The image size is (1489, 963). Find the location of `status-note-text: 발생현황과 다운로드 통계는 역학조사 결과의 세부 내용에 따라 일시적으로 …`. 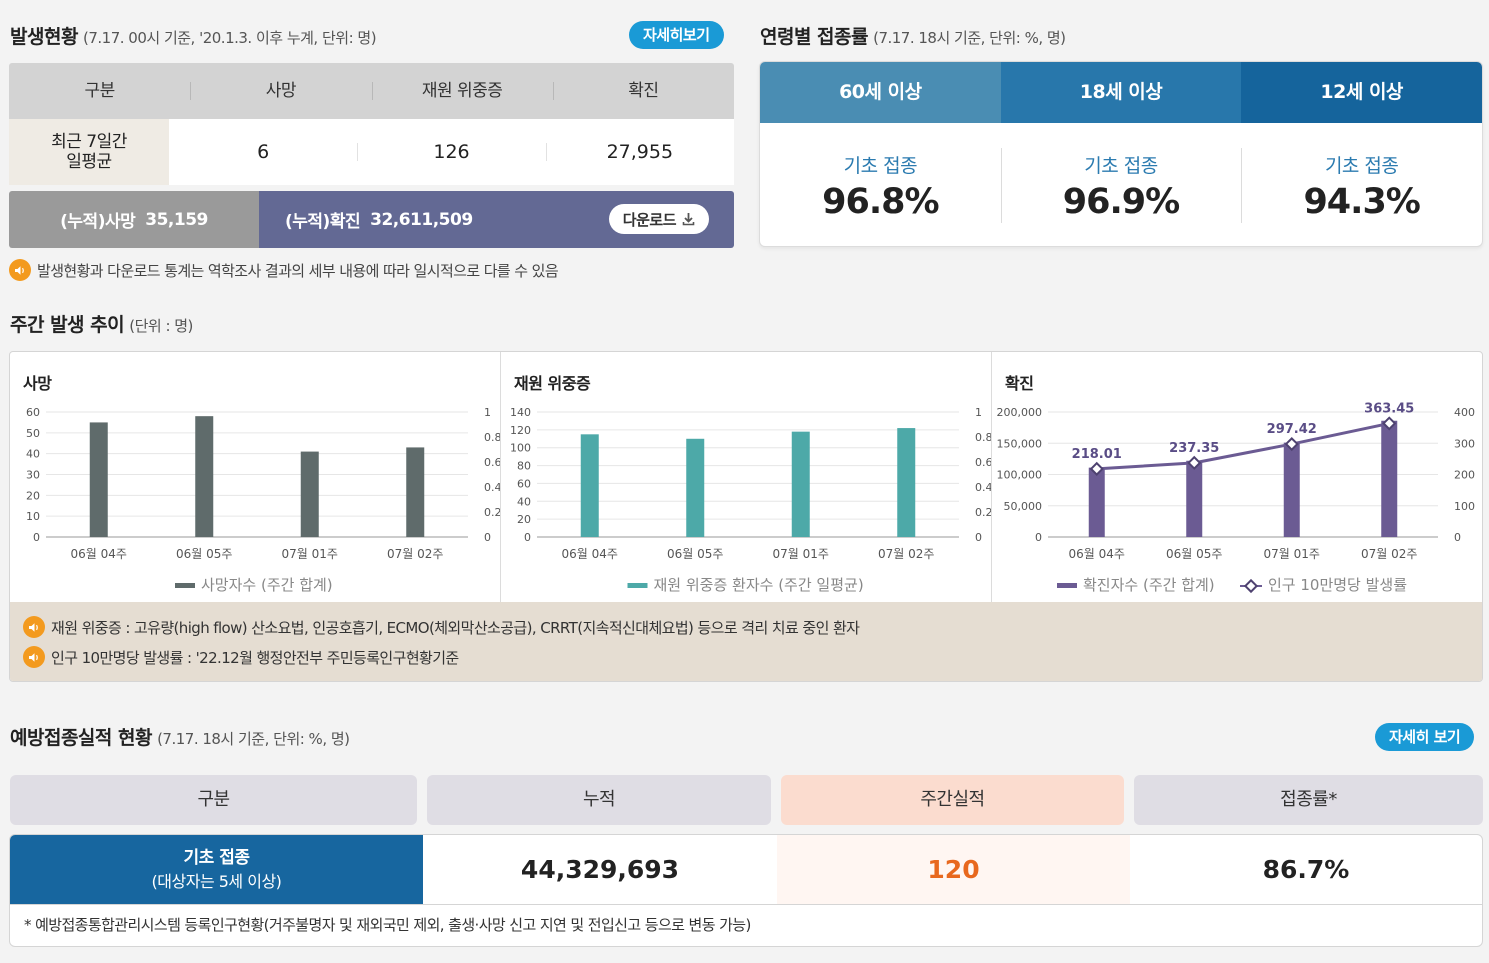

status-note-text: 발생현황과 다운로드 통계는 역학조사 결과의 세부 내용에 따라 일시적으로 … is located at coordinates (298, 270).